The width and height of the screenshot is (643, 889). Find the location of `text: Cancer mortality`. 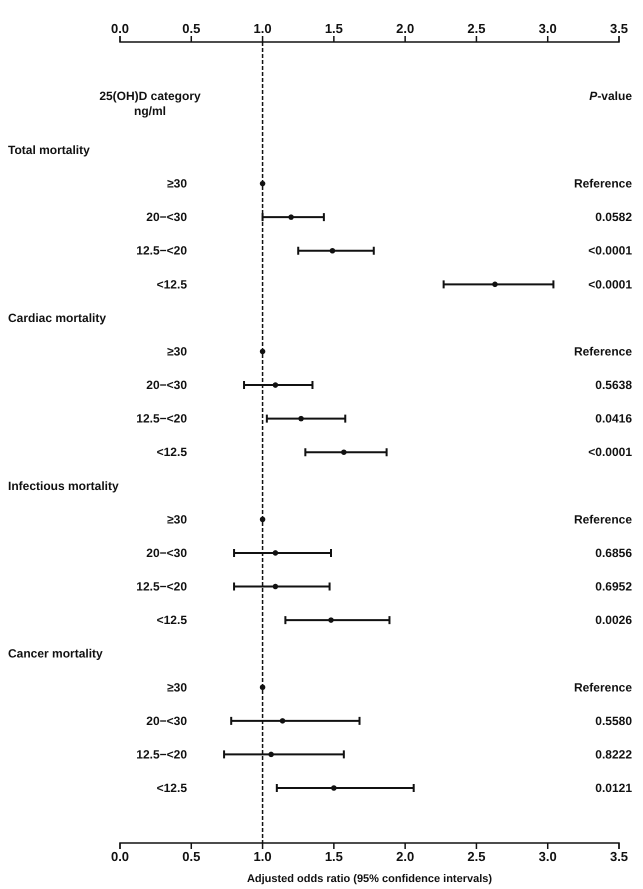

text: Cancer mortality is located at coordinates (56, 653).